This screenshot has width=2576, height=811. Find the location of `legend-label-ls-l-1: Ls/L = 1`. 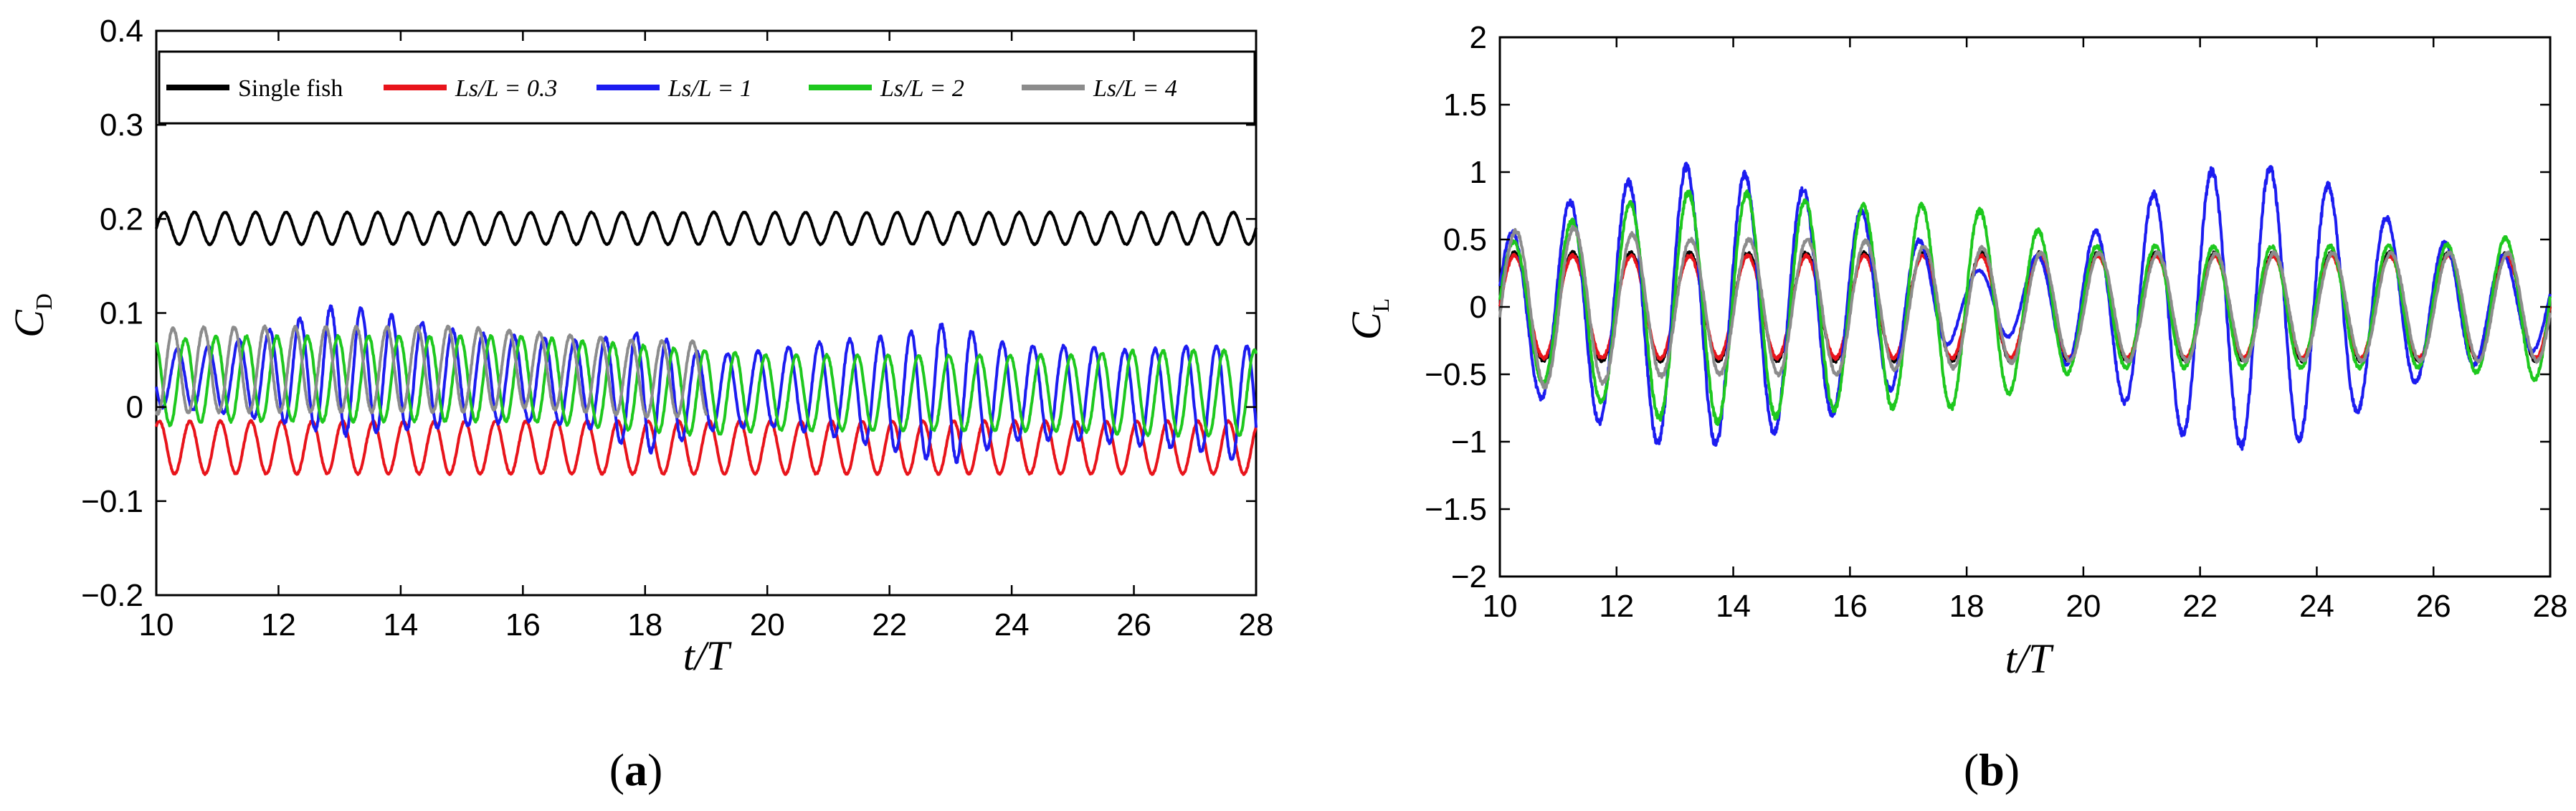

legend-label-ls-l-1: Ls/L = 1 is located at coordinates (709, 88).